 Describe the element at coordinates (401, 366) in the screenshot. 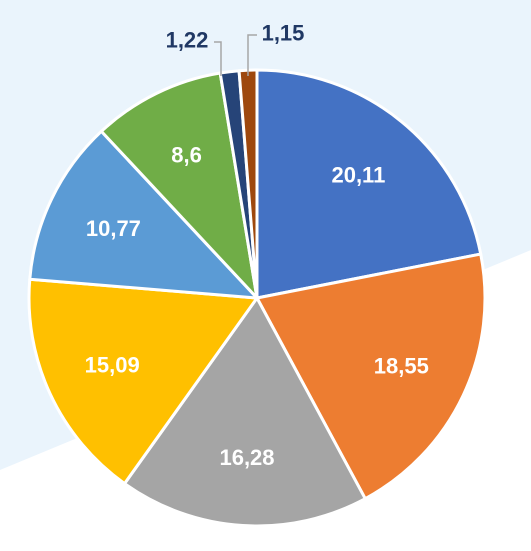

I see `data-label-2: 18,55` at that location.